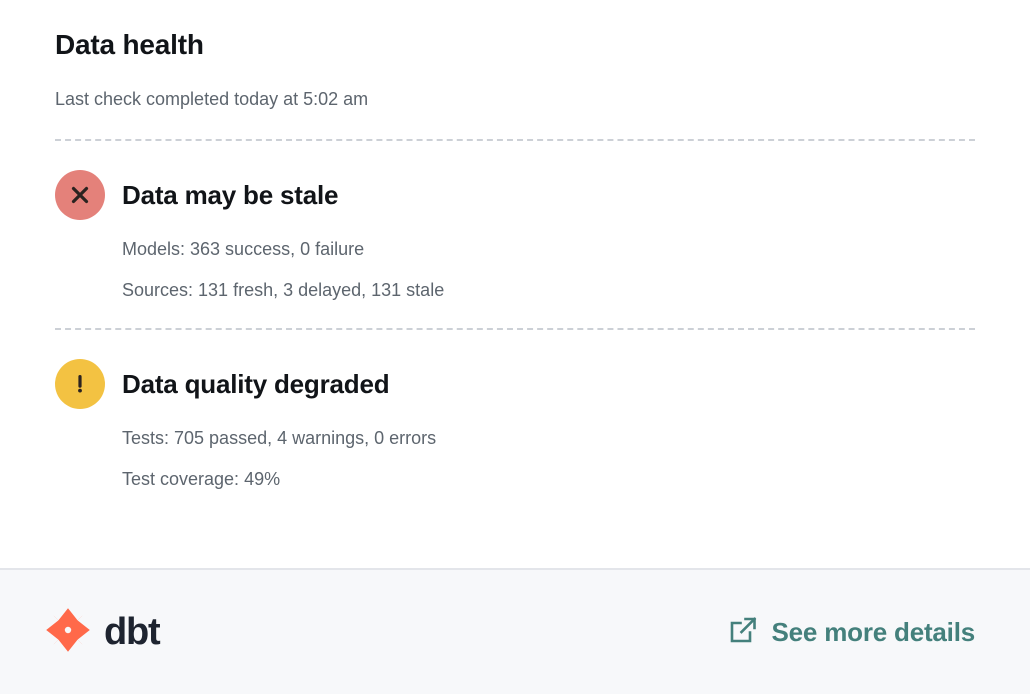  I want to click on external-link-icon, so click(743, 632).